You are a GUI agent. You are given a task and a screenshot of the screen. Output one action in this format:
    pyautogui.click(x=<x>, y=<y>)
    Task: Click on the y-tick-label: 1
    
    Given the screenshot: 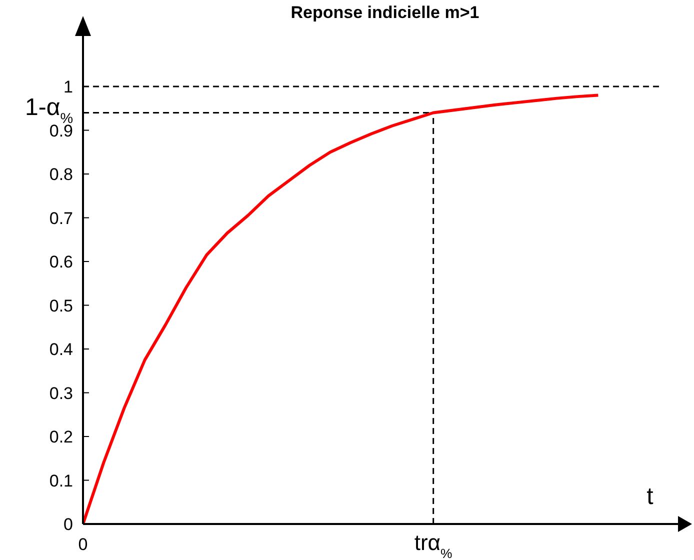 What is the action you would take?
    pyautogui.click(x=68, y=87)
    